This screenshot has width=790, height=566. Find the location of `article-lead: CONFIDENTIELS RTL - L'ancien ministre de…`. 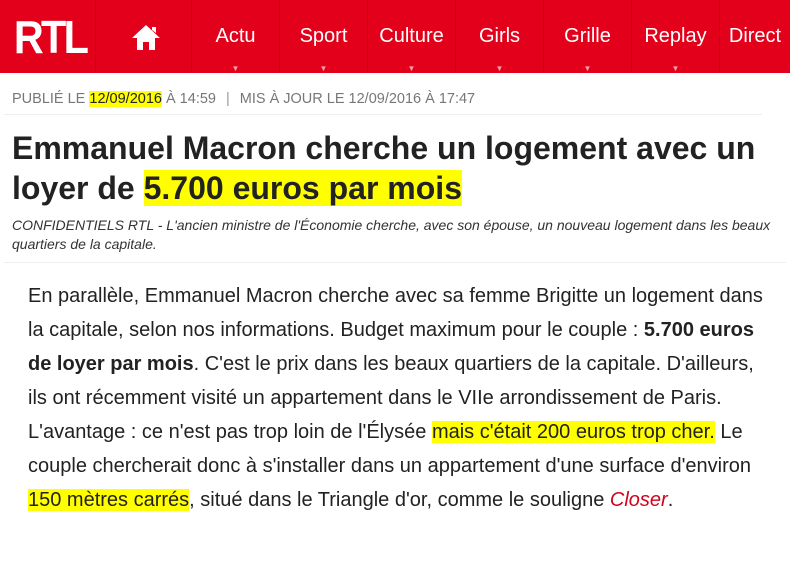

article-lead: CONFIDENTIELS RTL - L'ancien ministre de… is located at coordinates (391, 234).